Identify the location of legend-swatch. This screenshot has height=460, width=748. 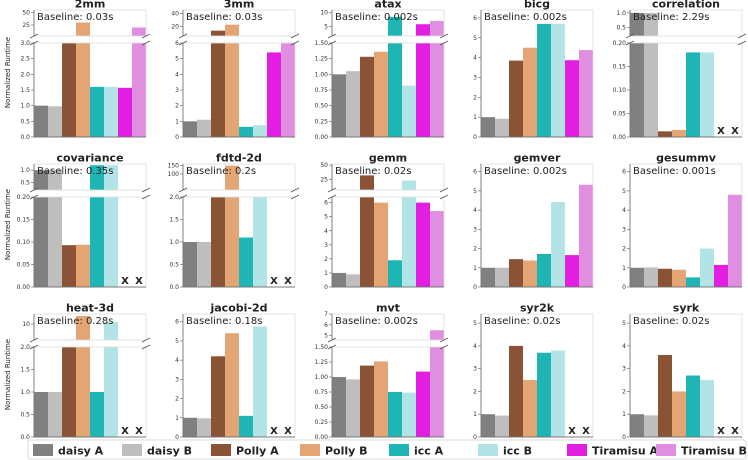
(43, 450).